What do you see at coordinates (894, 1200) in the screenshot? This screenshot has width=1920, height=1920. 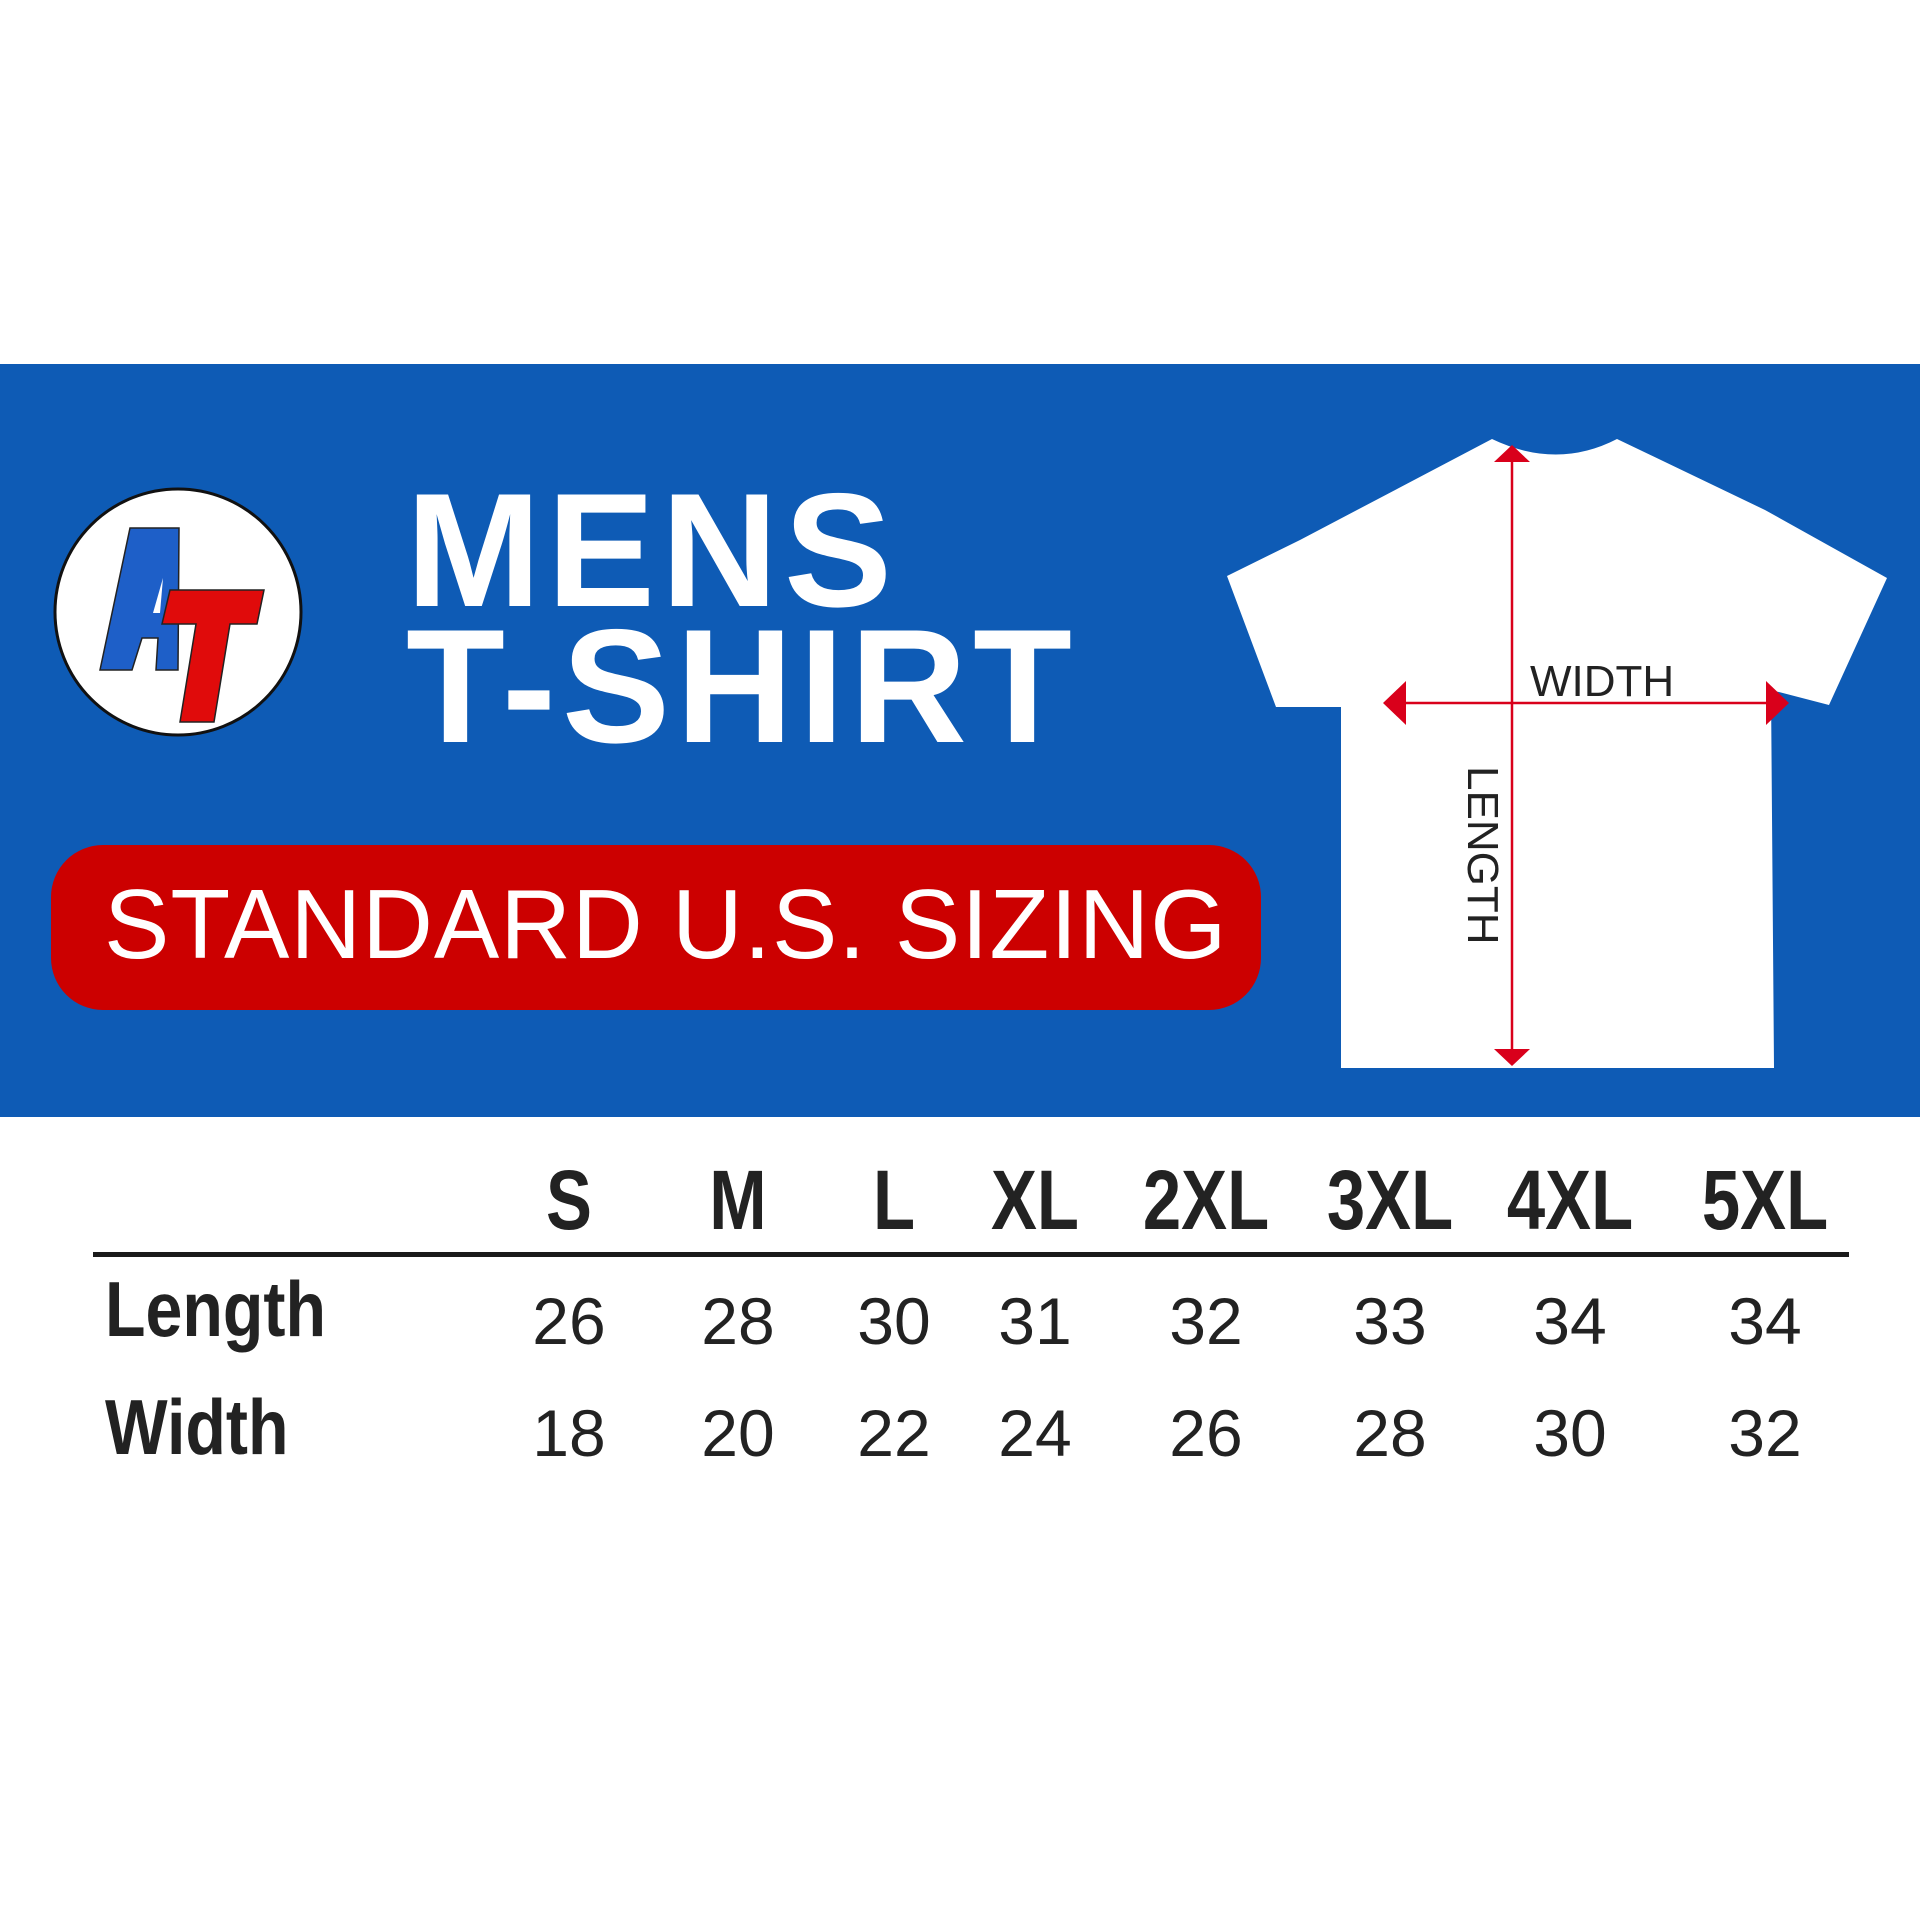 I see `size-header: L` at bounding box center [894, 1200].